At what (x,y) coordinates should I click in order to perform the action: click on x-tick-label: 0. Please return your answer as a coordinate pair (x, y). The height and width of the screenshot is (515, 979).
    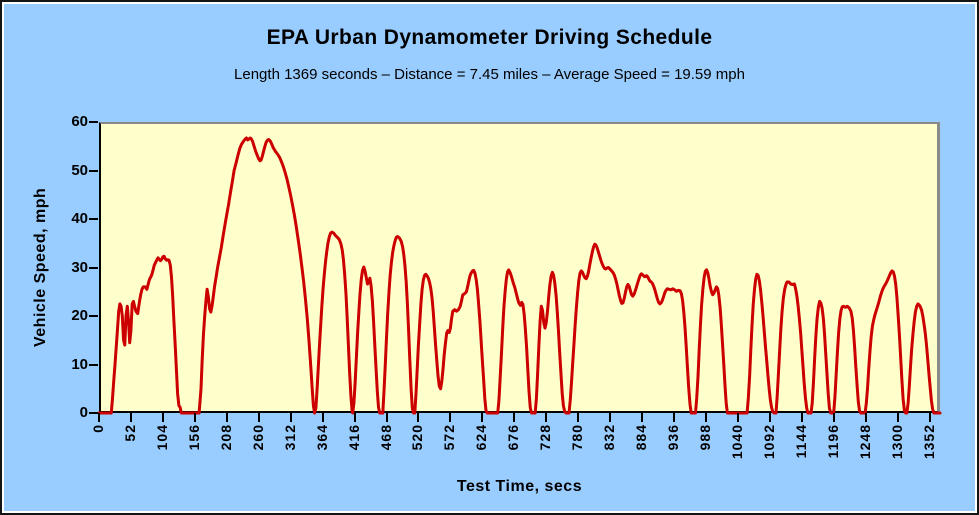
    Looking at the image, I should click on (98, 428).